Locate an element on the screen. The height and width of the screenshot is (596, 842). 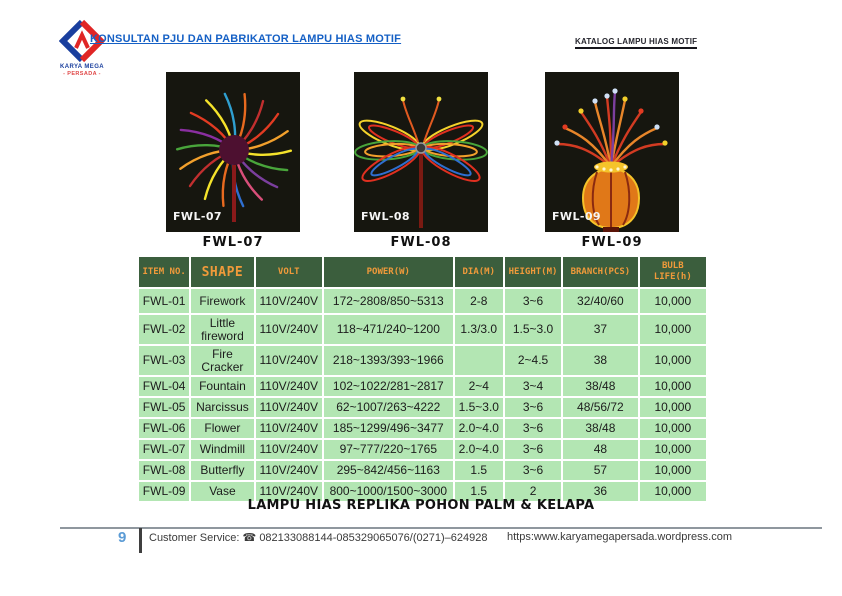
butterfly-light-icon is located at coordinates (421, 162).